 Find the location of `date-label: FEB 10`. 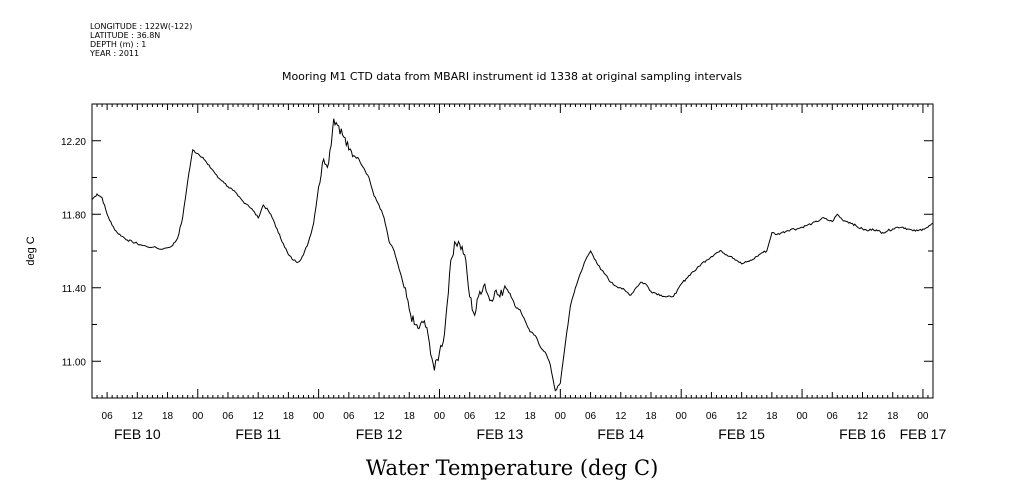

date-label: FEB 10 is located at coordinates (137, 434).